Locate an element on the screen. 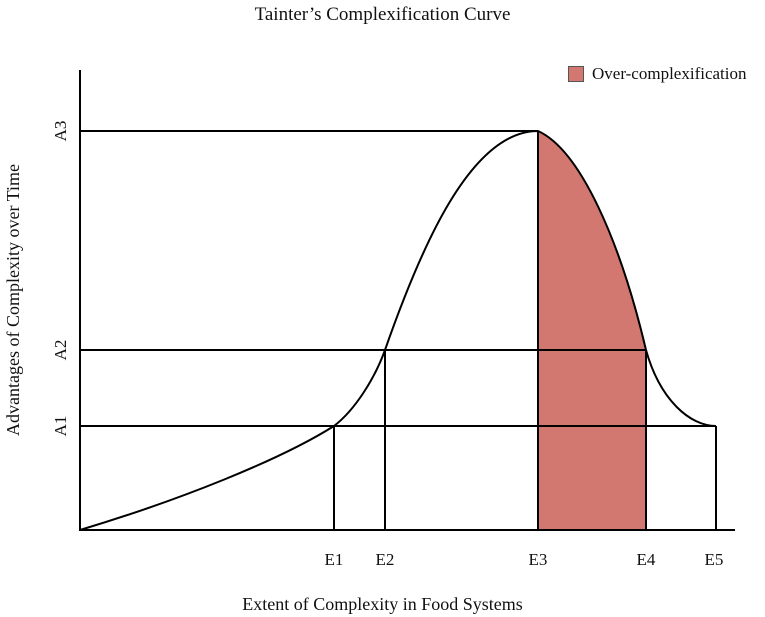 The height and width of the screenshot is (617, 765). y-tick-a1: A1 is located at coordinates (60, 426).